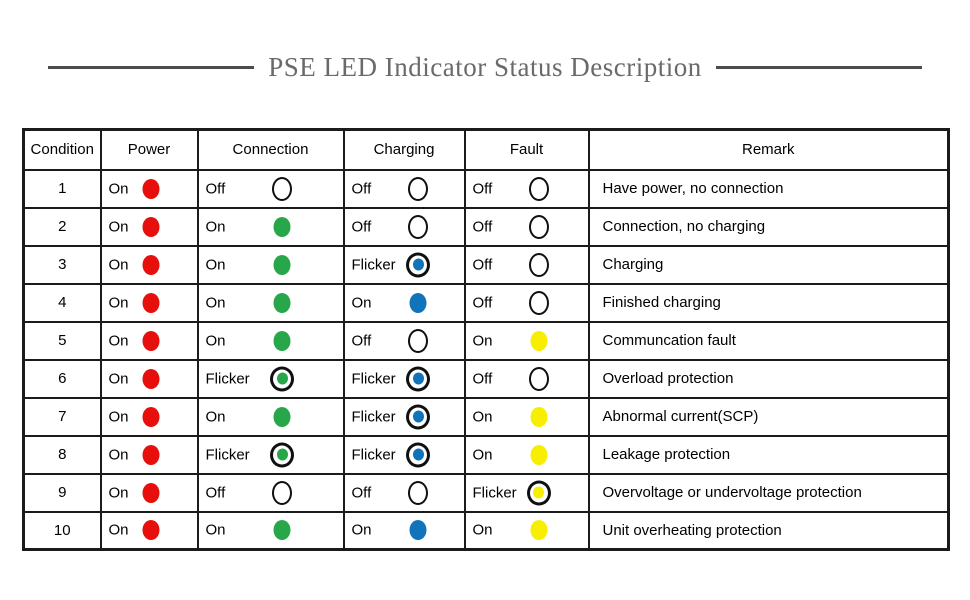  I want to click on table-row: 8 On Flicker Flicker On Leakage protection, so click(486, 454).